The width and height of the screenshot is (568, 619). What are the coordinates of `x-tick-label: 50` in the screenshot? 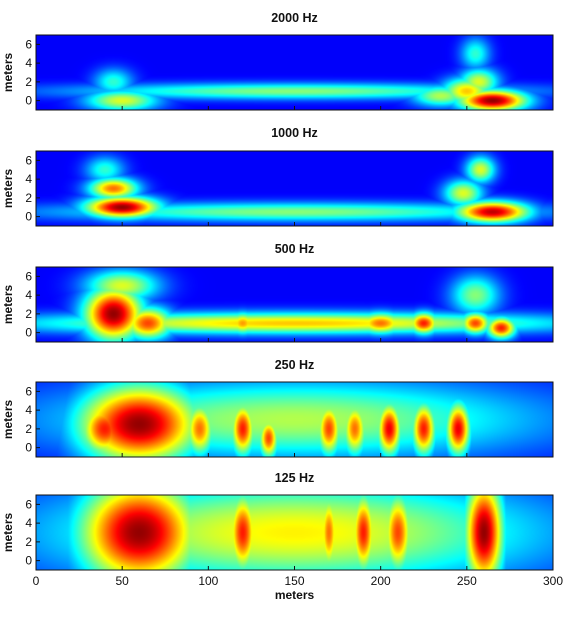 It's located at (122, 581).